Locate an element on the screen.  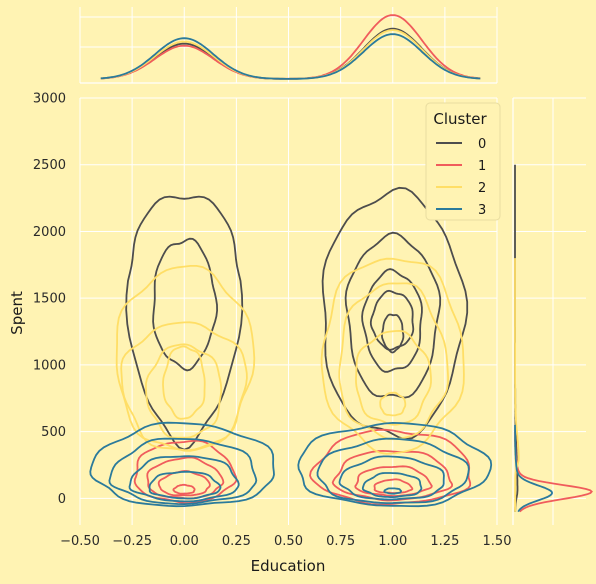
top-marginal-grid is located at coordinates (288, 45).